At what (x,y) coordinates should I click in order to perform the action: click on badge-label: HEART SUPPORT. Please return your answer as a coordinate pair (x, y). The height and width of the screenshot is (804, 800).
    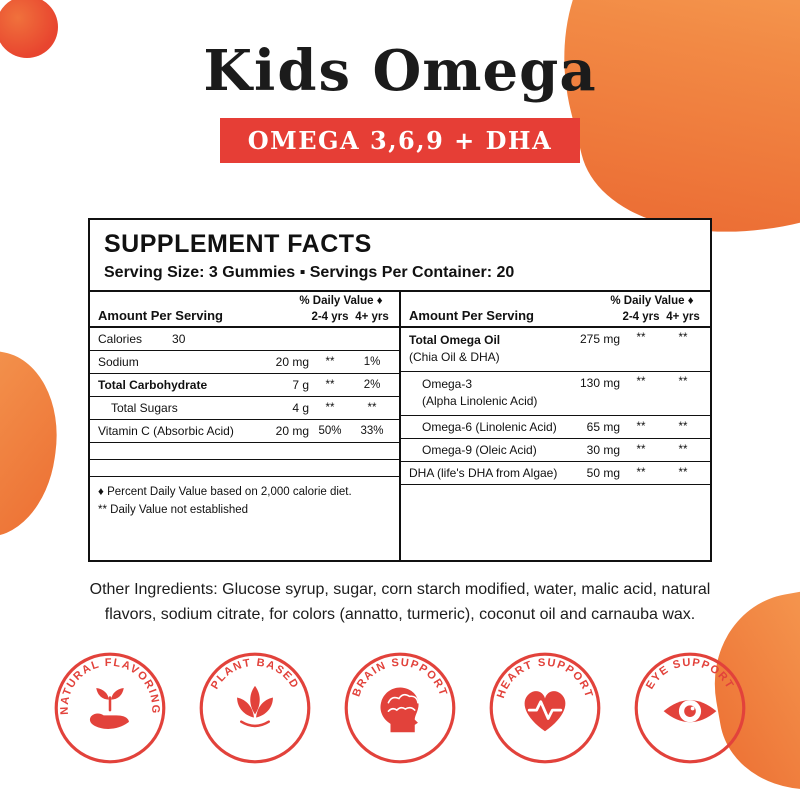
    Looking at the image, I should click on (544, 678).